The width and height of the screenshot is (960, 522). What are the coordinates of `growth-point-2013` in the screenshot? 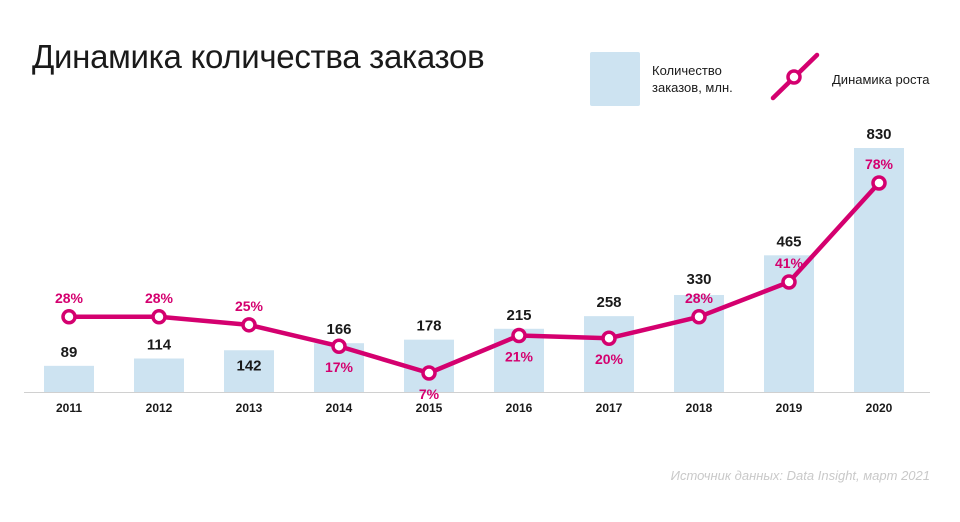 It's located at (249, 325).